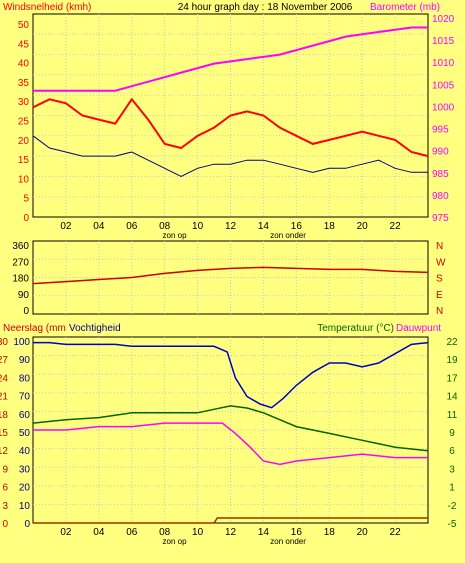  What do you see at coordinates (452, 360) in the screenshot?
I see `temperature-tick-label: 19` at bounding box center [452, 360].